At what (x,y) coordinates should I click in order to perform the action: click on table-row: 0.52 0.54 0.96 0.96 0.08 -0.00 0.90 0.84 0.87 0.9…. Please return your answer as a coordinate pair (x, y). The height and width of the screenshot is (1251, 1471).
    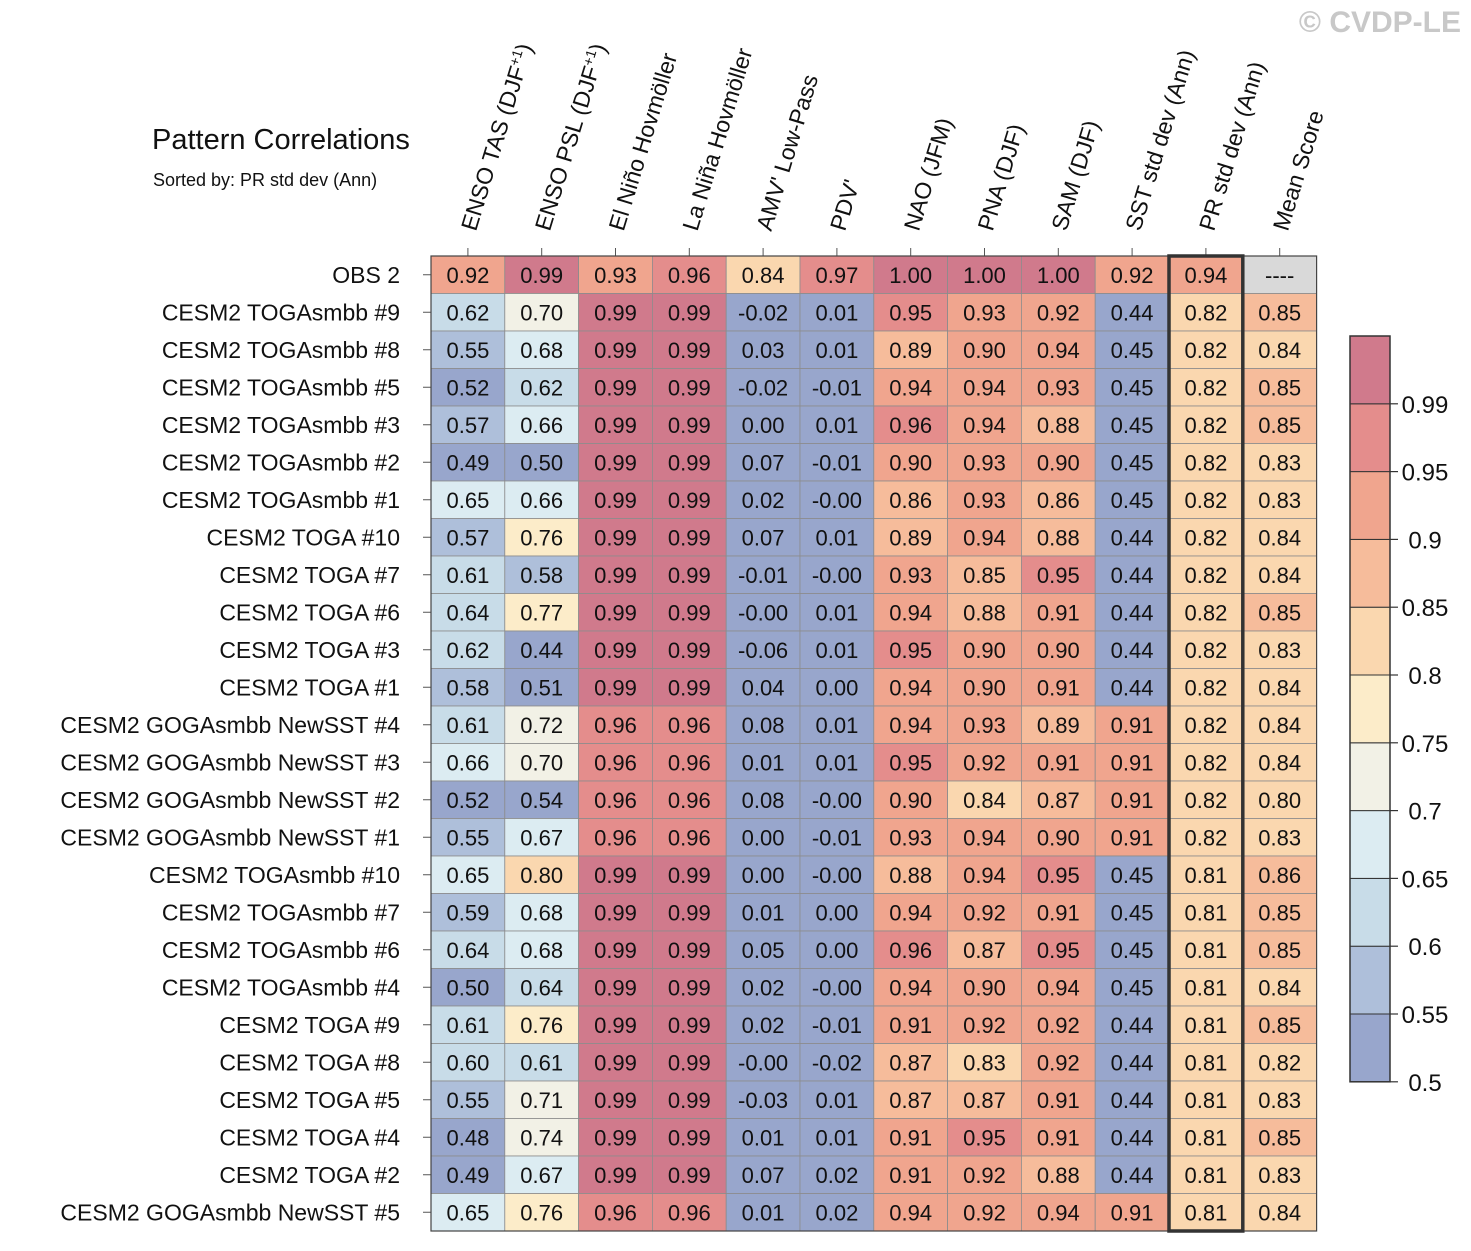
    Looking at the image, I should click on (874, 799).